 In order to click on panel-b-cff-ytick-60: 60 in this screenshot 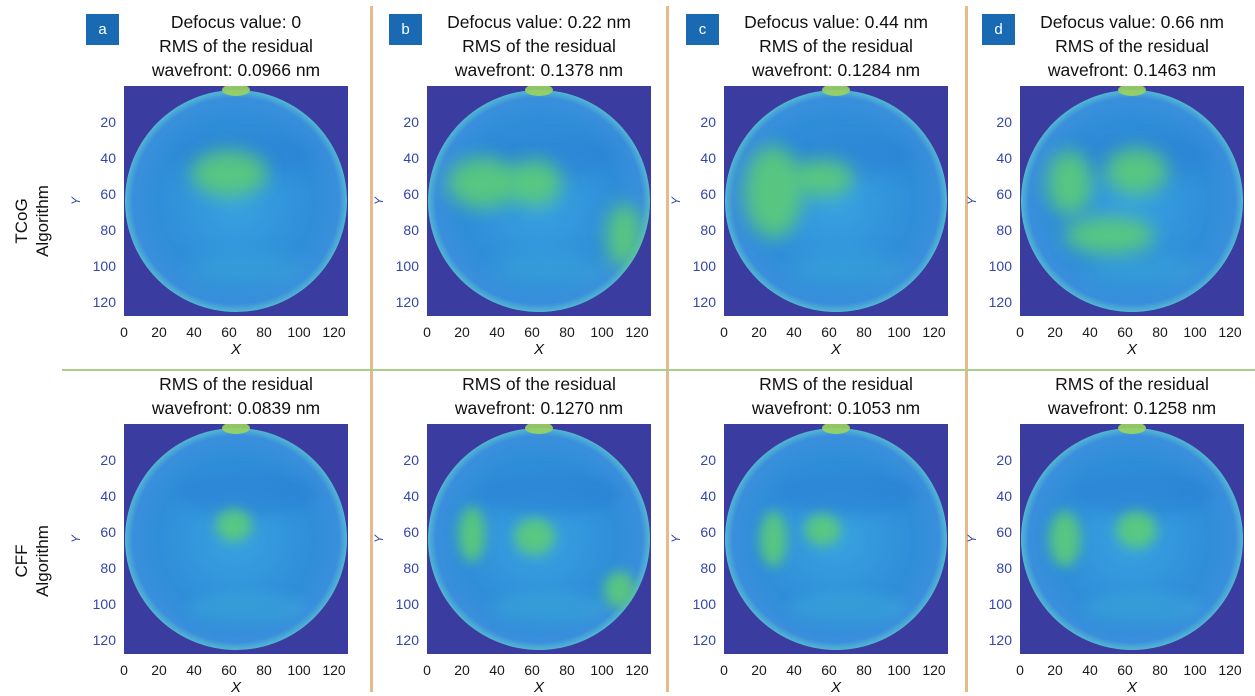, I will do `click(411, 531)`.